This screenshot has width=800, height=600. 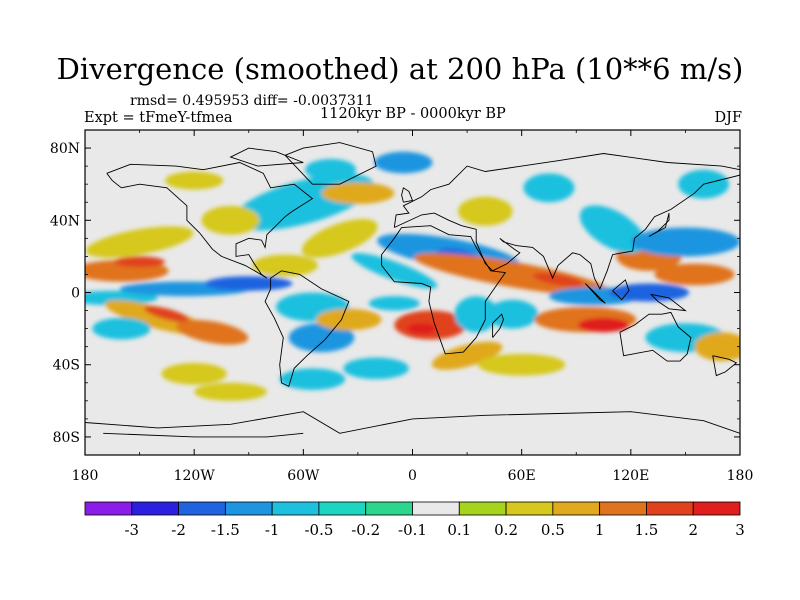 I want to click on colorbar-label: 3, so click(x=740, y=530).